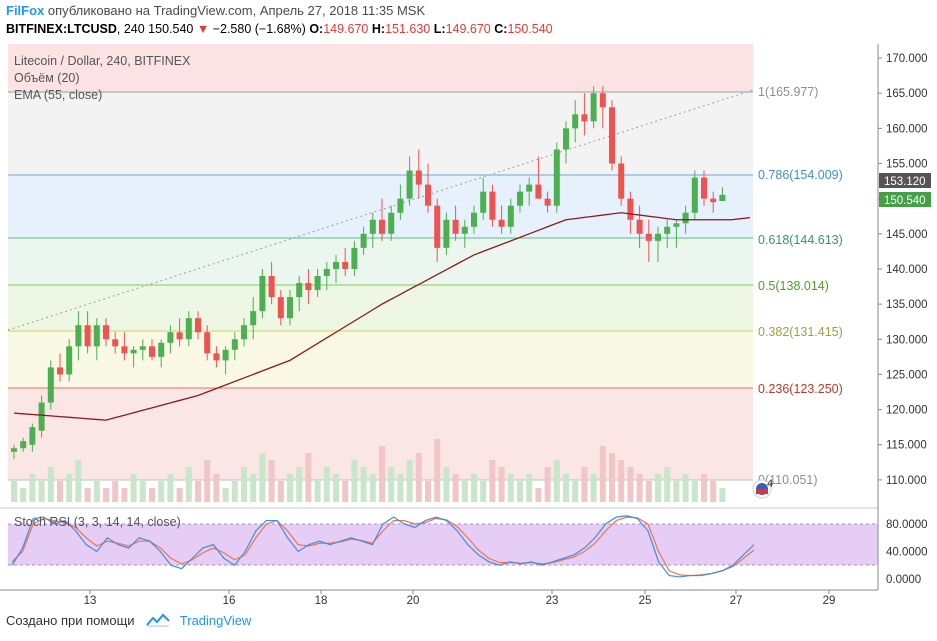  What do you see at coordinates (158, 621) in the screenshot?
I see `tradingview-logo-icon` at bounding box center [158, 621].